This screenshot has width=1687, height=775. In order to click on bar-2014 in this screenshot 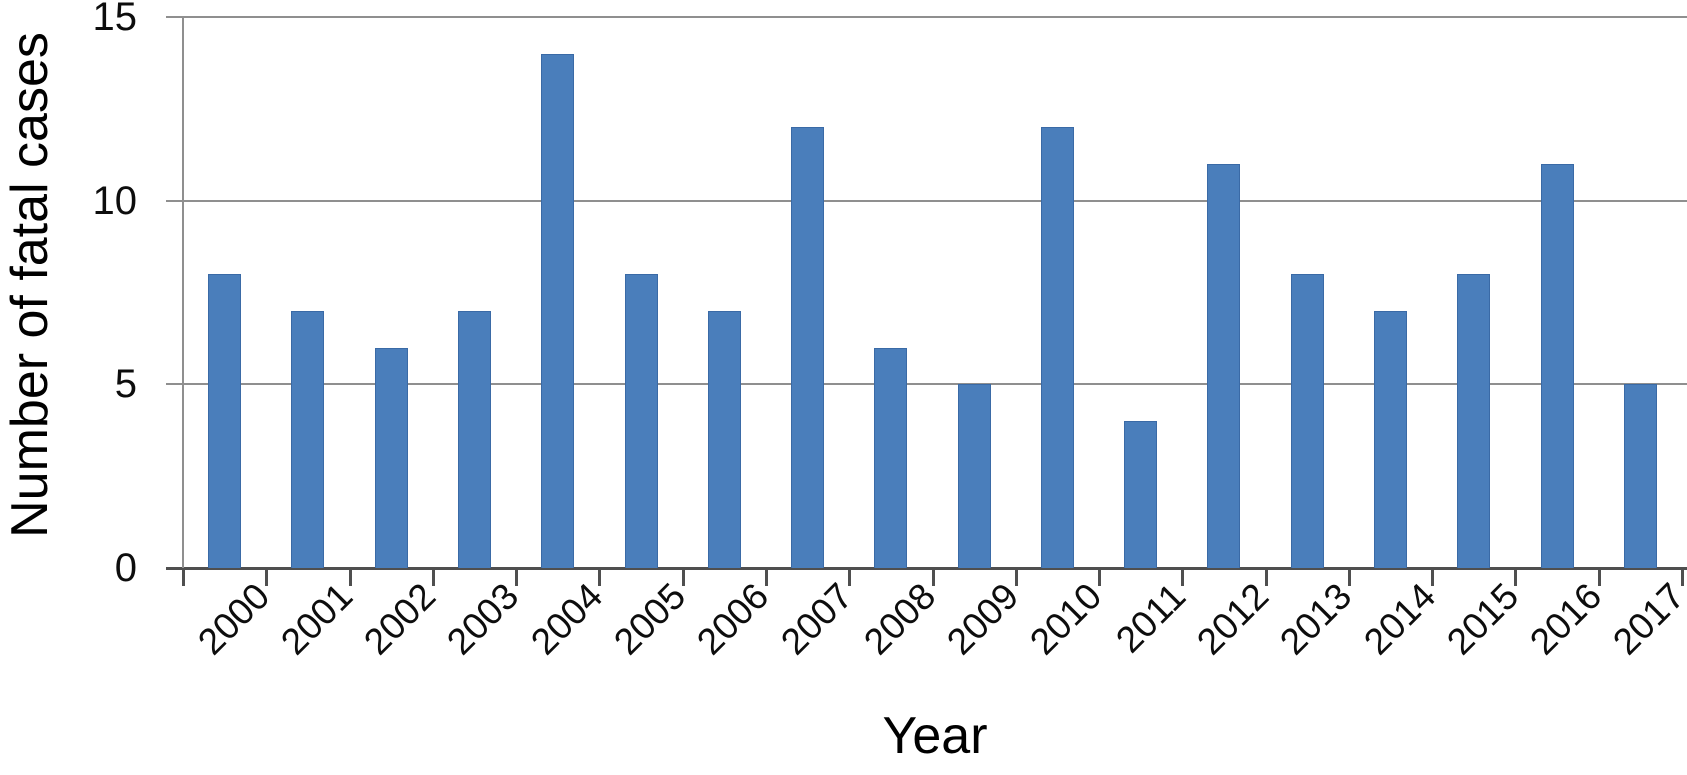, I will do `click(1391, 439)`.